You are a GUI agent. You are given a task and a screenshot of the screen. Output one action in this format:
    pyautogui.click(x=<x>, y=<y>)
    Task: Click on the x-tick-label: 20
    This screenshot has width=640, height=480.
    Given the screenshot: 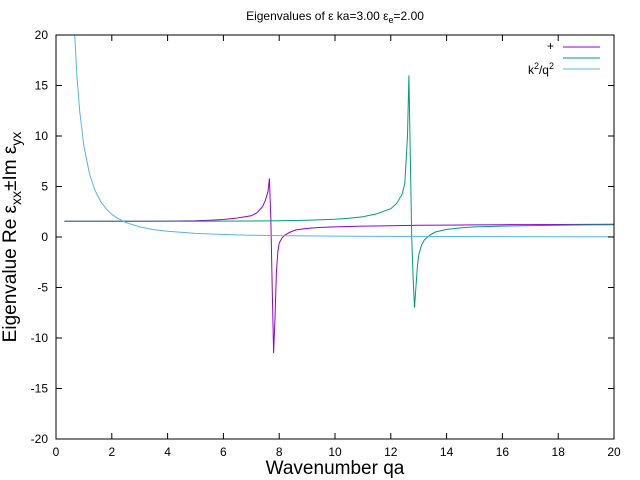 What is the action you would take?
    pyautogui.click(x=614, y=452)
    